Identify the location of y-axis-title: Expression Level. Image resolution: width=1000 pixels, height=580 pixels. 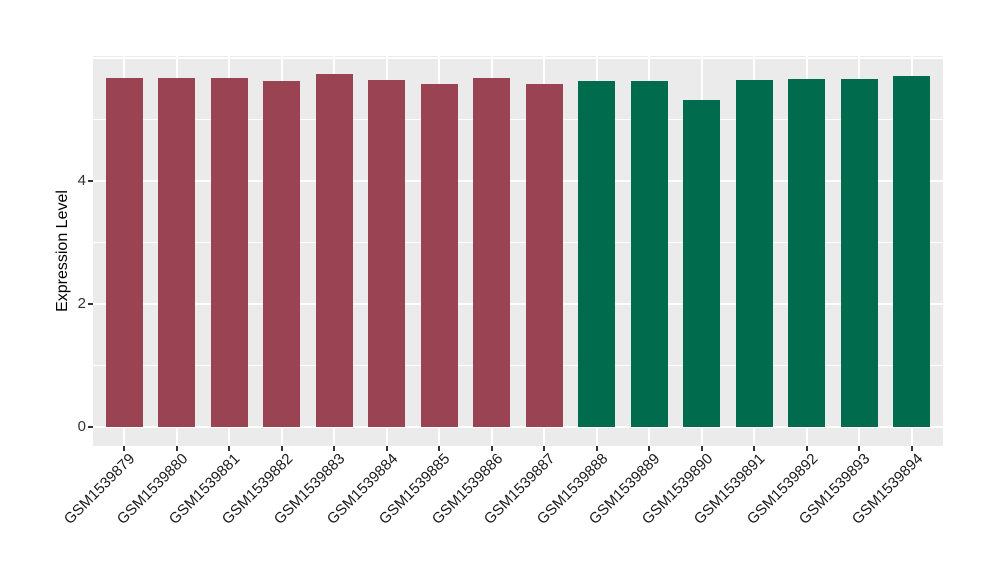
(62, 251).